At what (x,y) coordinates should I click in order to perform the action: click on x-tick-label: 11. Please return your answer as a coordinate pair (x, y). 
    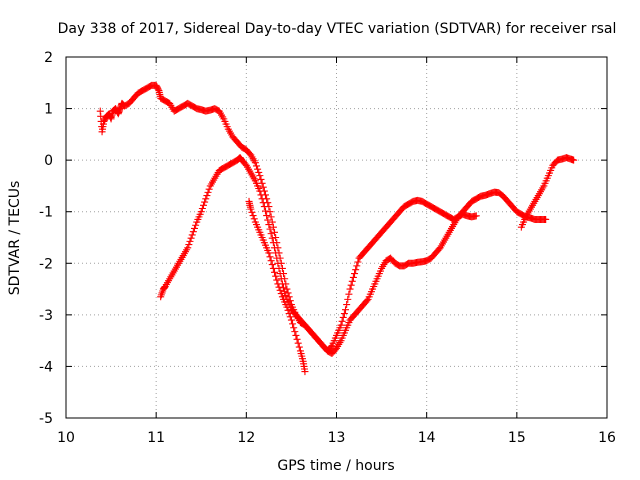
    Looking at the image, I should click on (156, 438).